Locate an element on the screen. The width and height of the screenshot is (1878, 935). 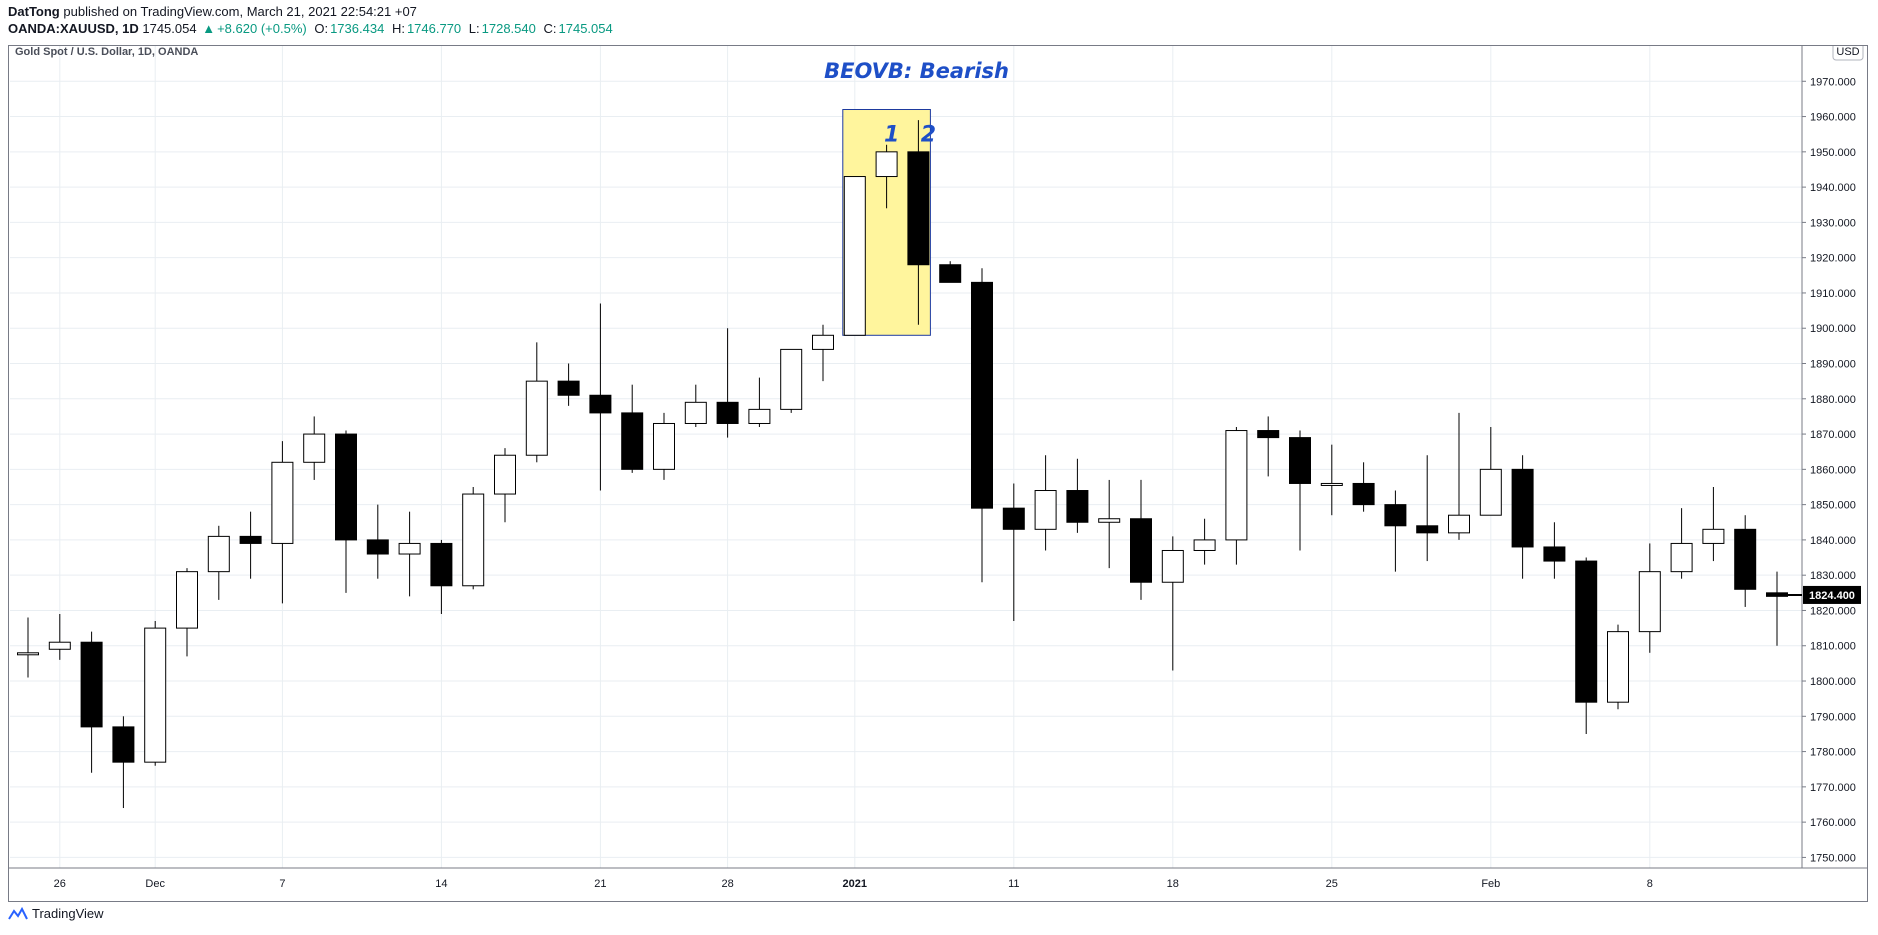
time-axis-label: Feb is located at coordinates (1490, 884).